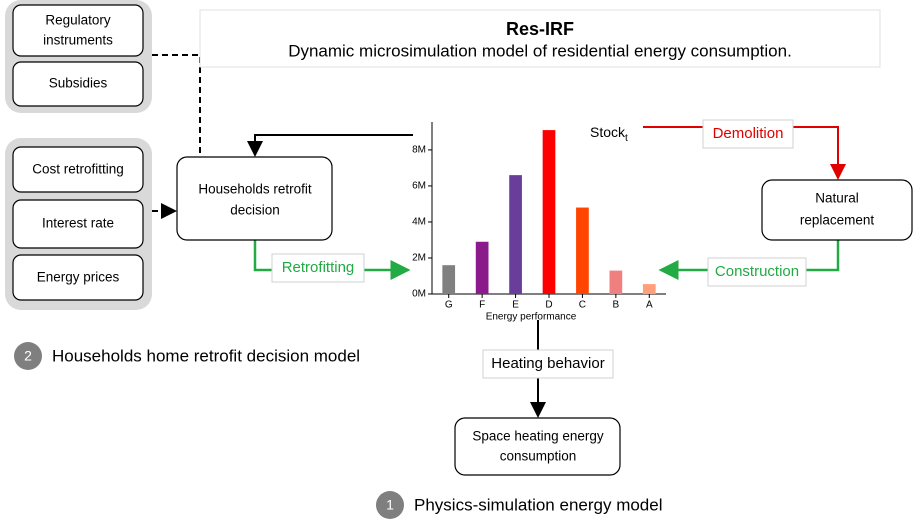 The image size is (914, 523). I want to click on stock-label: Stockt, so click(609, 134).